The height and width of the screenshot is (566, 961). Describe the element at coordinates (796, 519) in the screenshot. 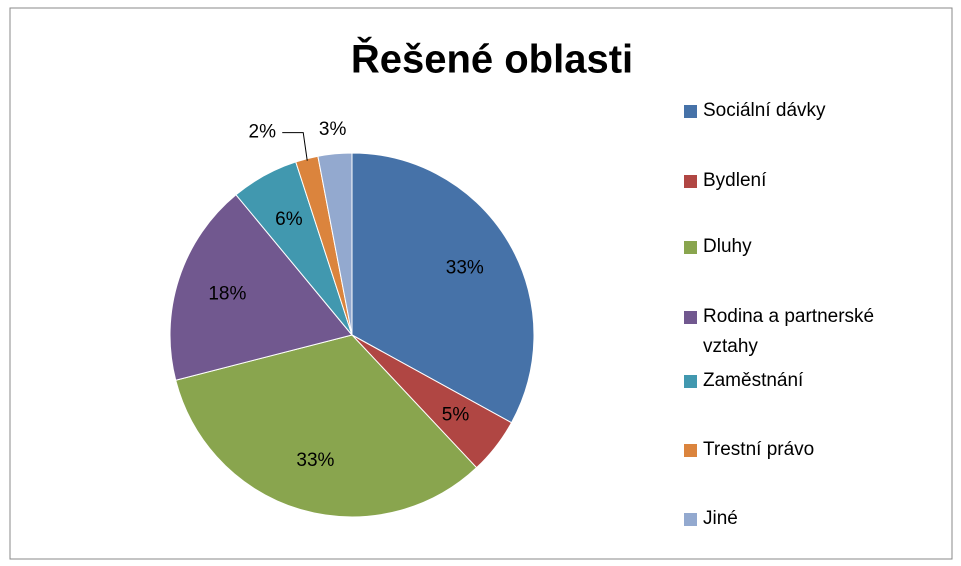

I see `legend-item: Jiné` at that location.